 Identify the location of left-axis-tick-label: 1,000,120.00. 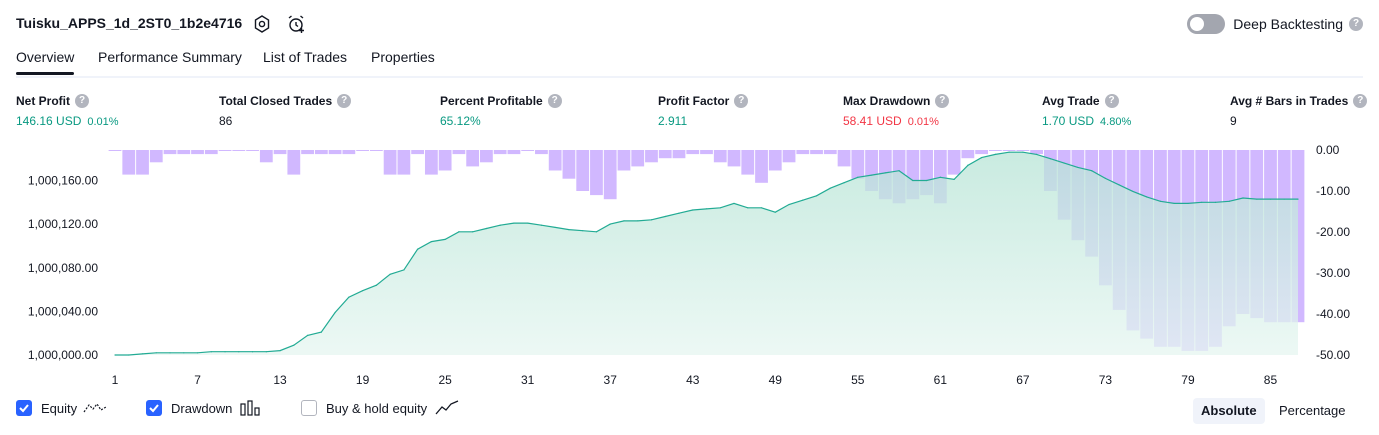
(63, 224).